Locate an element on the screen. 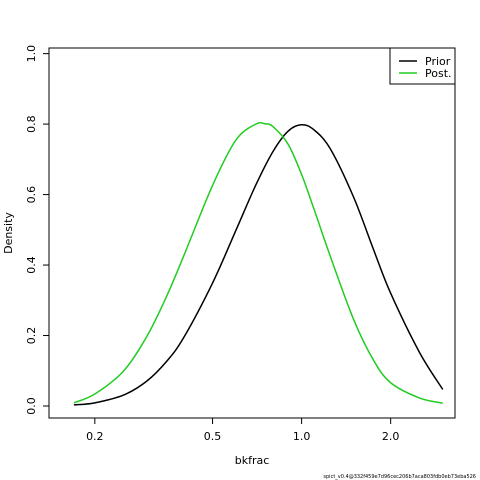  y-tick-label: 0.0 is located at coordinates (31, 406).